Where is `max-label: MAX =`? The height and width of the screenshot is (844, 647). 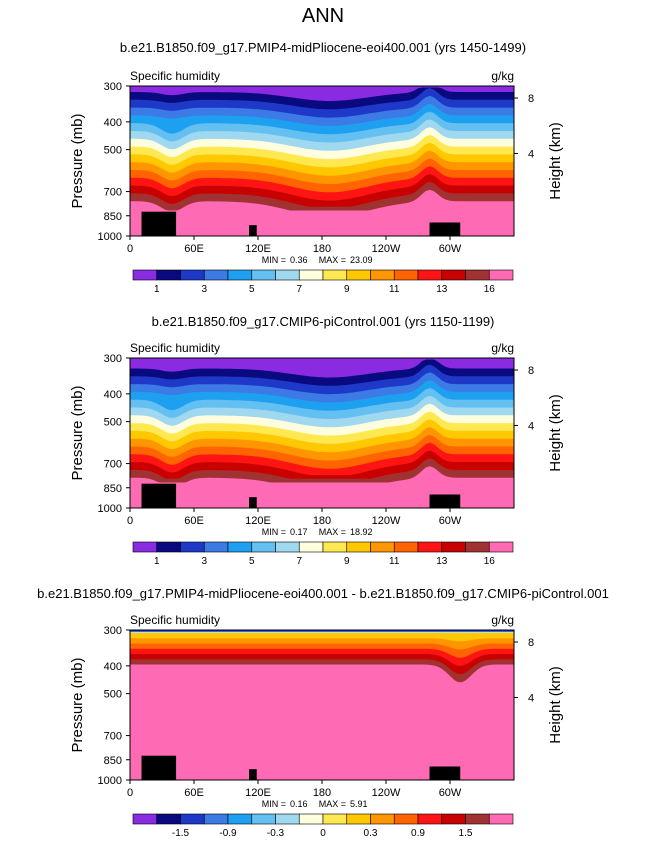 max-label: MAX = is located at coordinates (332, 804).